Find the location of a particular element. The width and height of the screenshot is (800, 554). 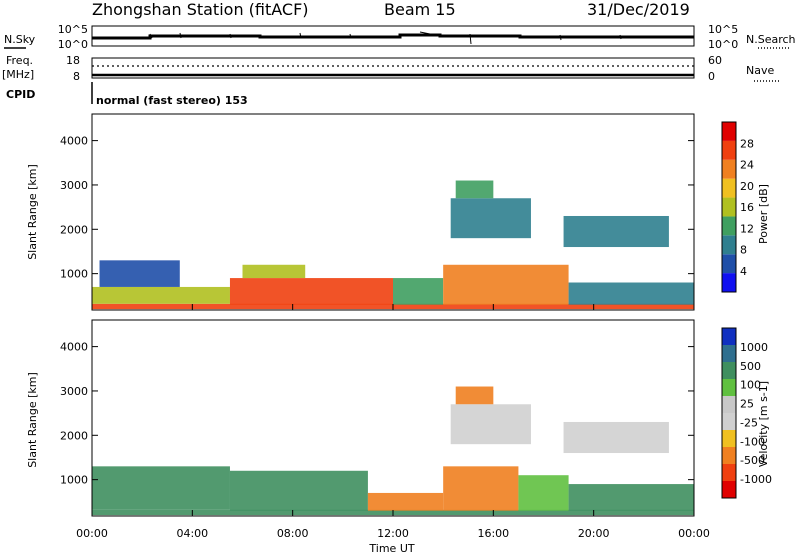

nsky-tick-top: 10^5 is located at coordinates (73, 29).